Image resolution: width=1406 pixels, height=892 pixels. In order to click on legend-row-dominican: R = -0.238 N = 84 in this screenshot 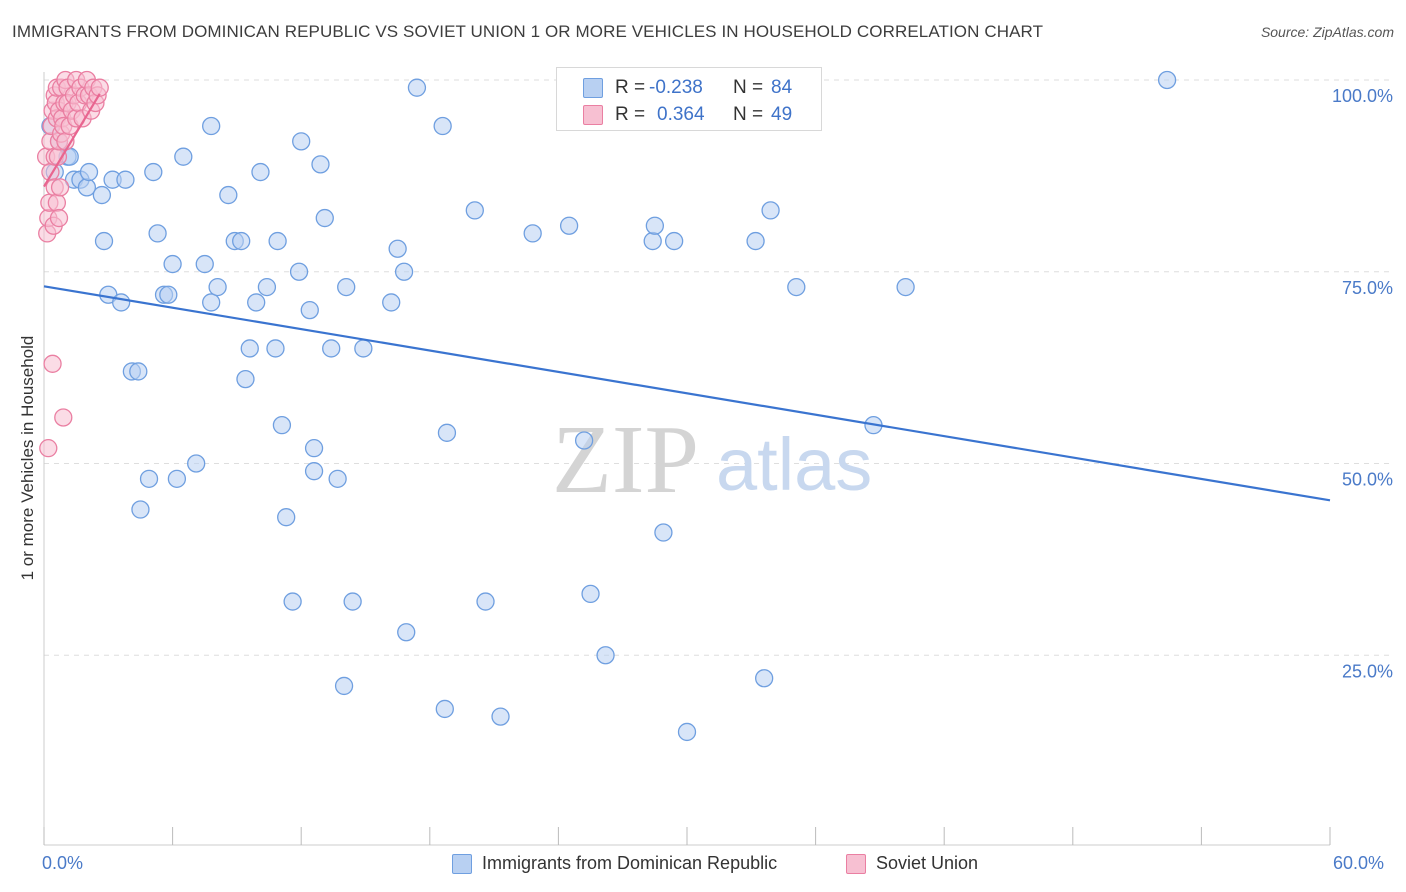, I will do `click(689, 87)`.